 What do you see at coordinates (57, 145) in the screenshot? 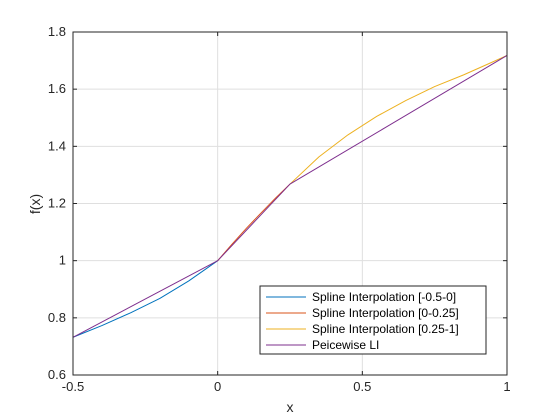
I see `y-tick-label: 1.4` at bounding box center [57, 145].